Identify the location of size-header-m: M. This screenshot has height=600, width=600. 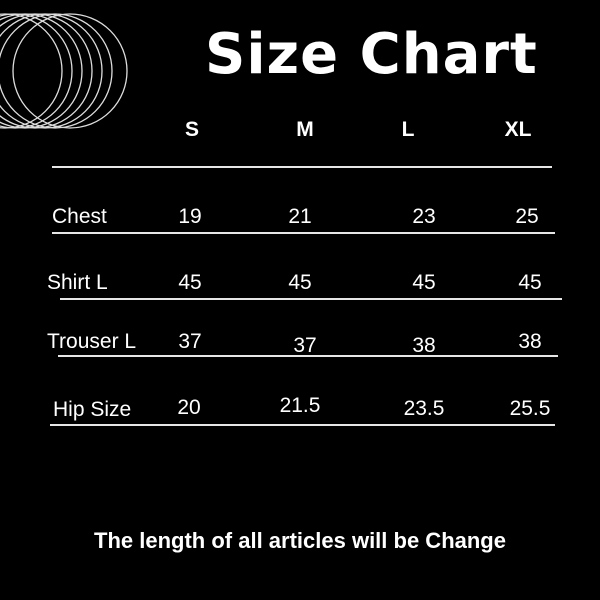
(305, 129).